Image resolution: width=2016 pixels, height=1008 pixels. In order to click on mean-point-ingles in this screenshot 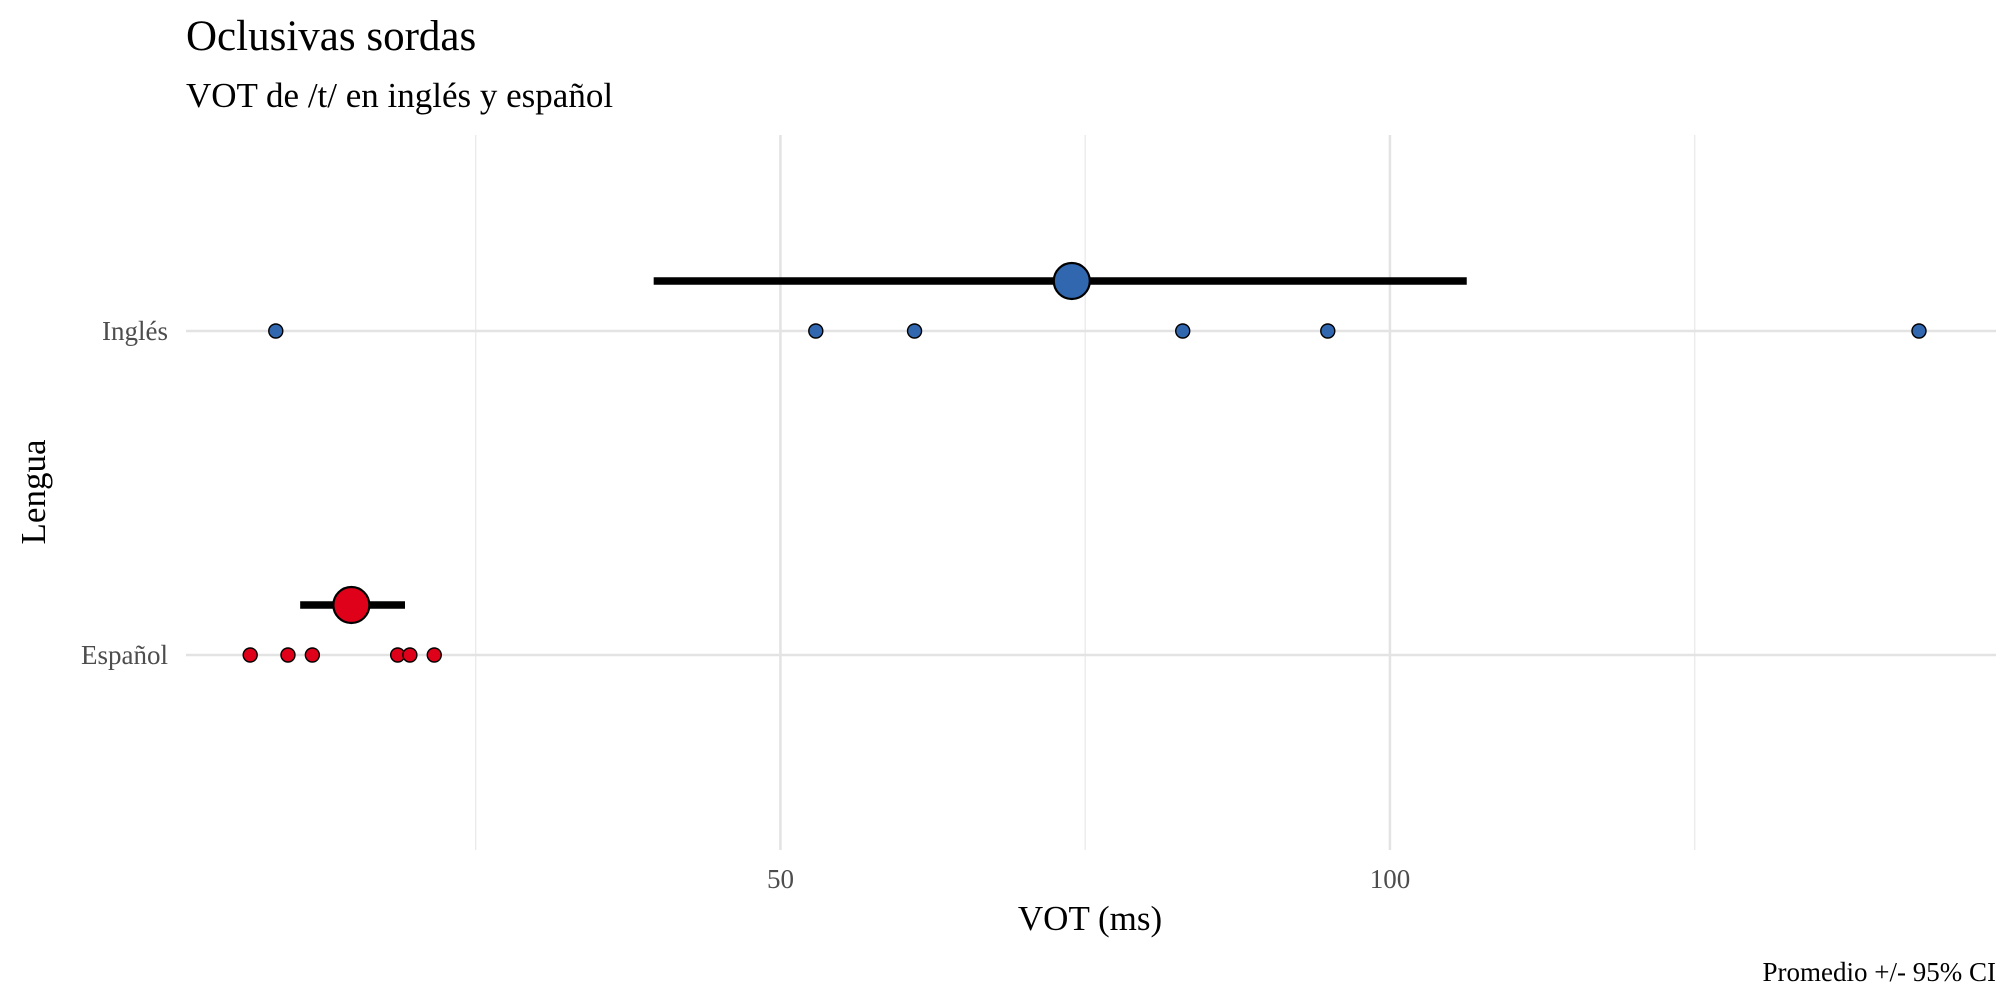, I will do `click(1071, 281)`.